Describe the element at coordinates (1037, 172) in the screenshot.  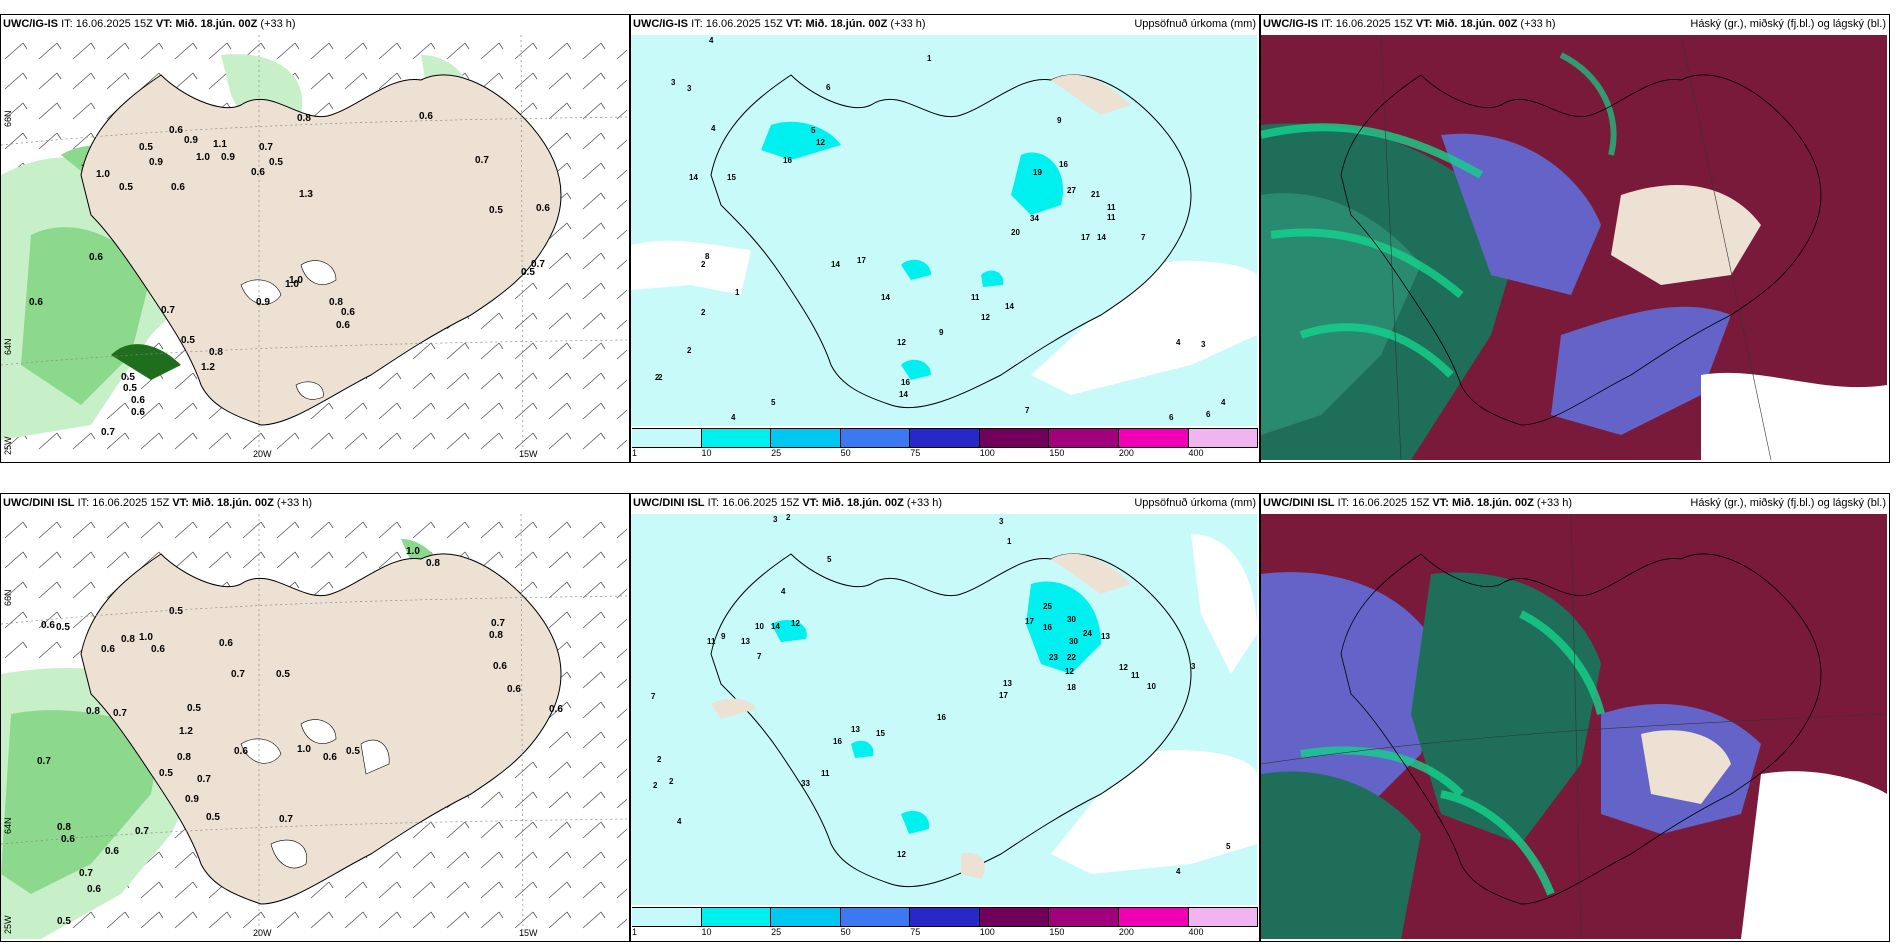
I see `map-value: 19` at that location.